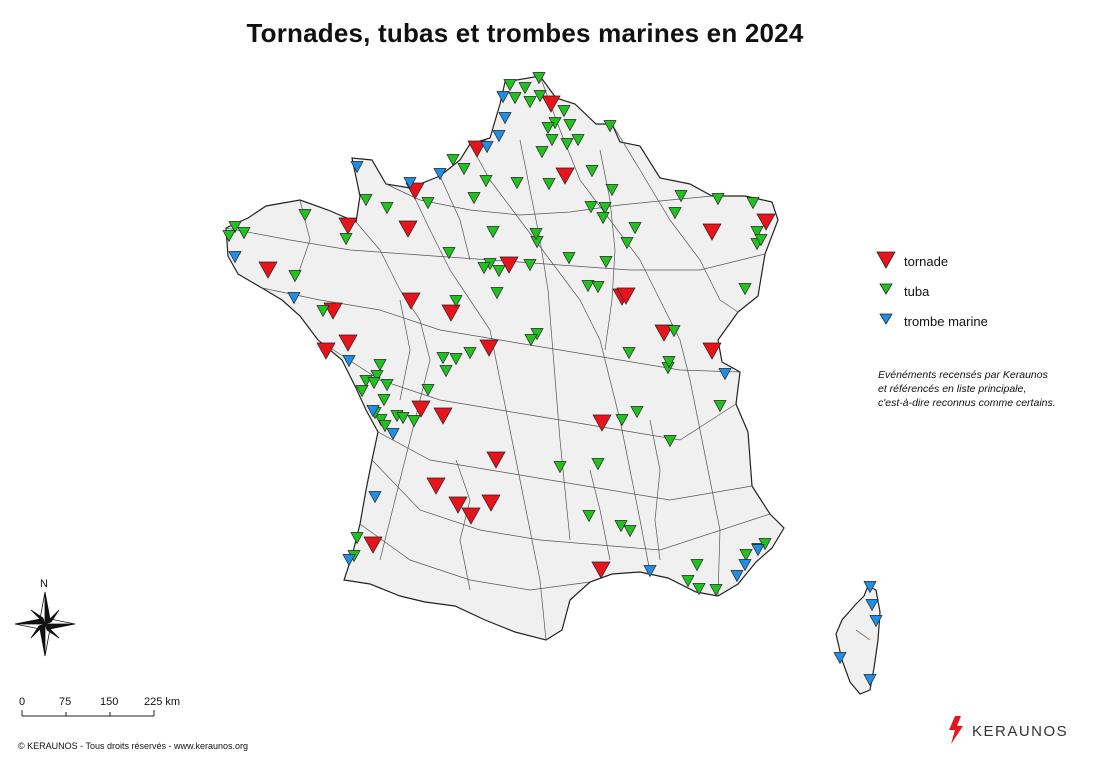 Image resolution: width=1093 pixels, height=769 pixels. What do you see at coordinates (886, 260) in the screenshot?
I see `tornado-marker-icon` at bounding box center [886, 260].